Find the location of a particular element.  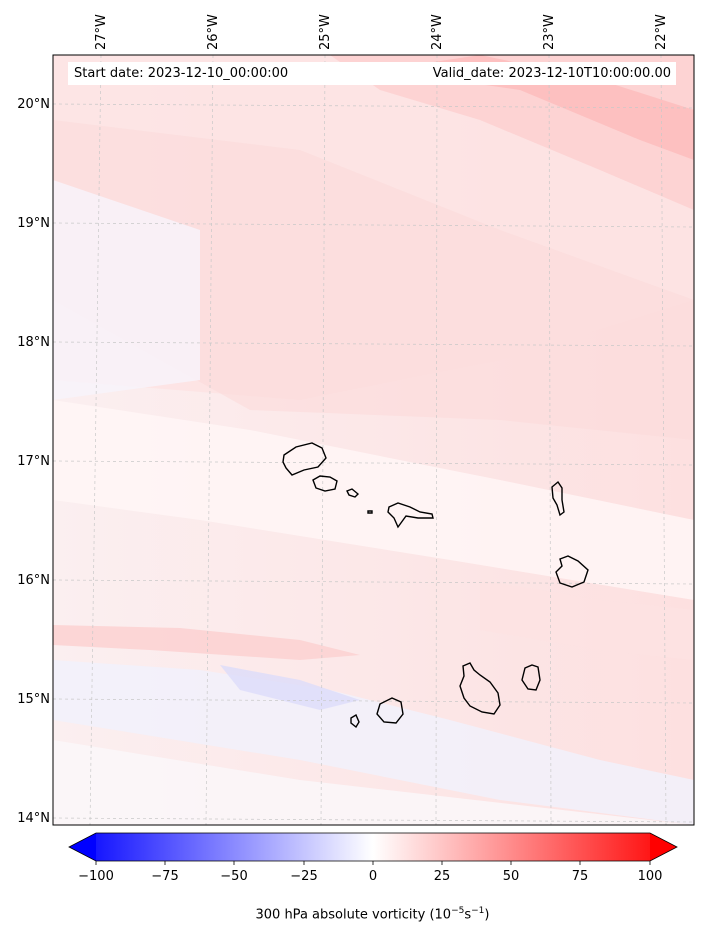

lat-label: 18°N is located at coordinates (33, 342).